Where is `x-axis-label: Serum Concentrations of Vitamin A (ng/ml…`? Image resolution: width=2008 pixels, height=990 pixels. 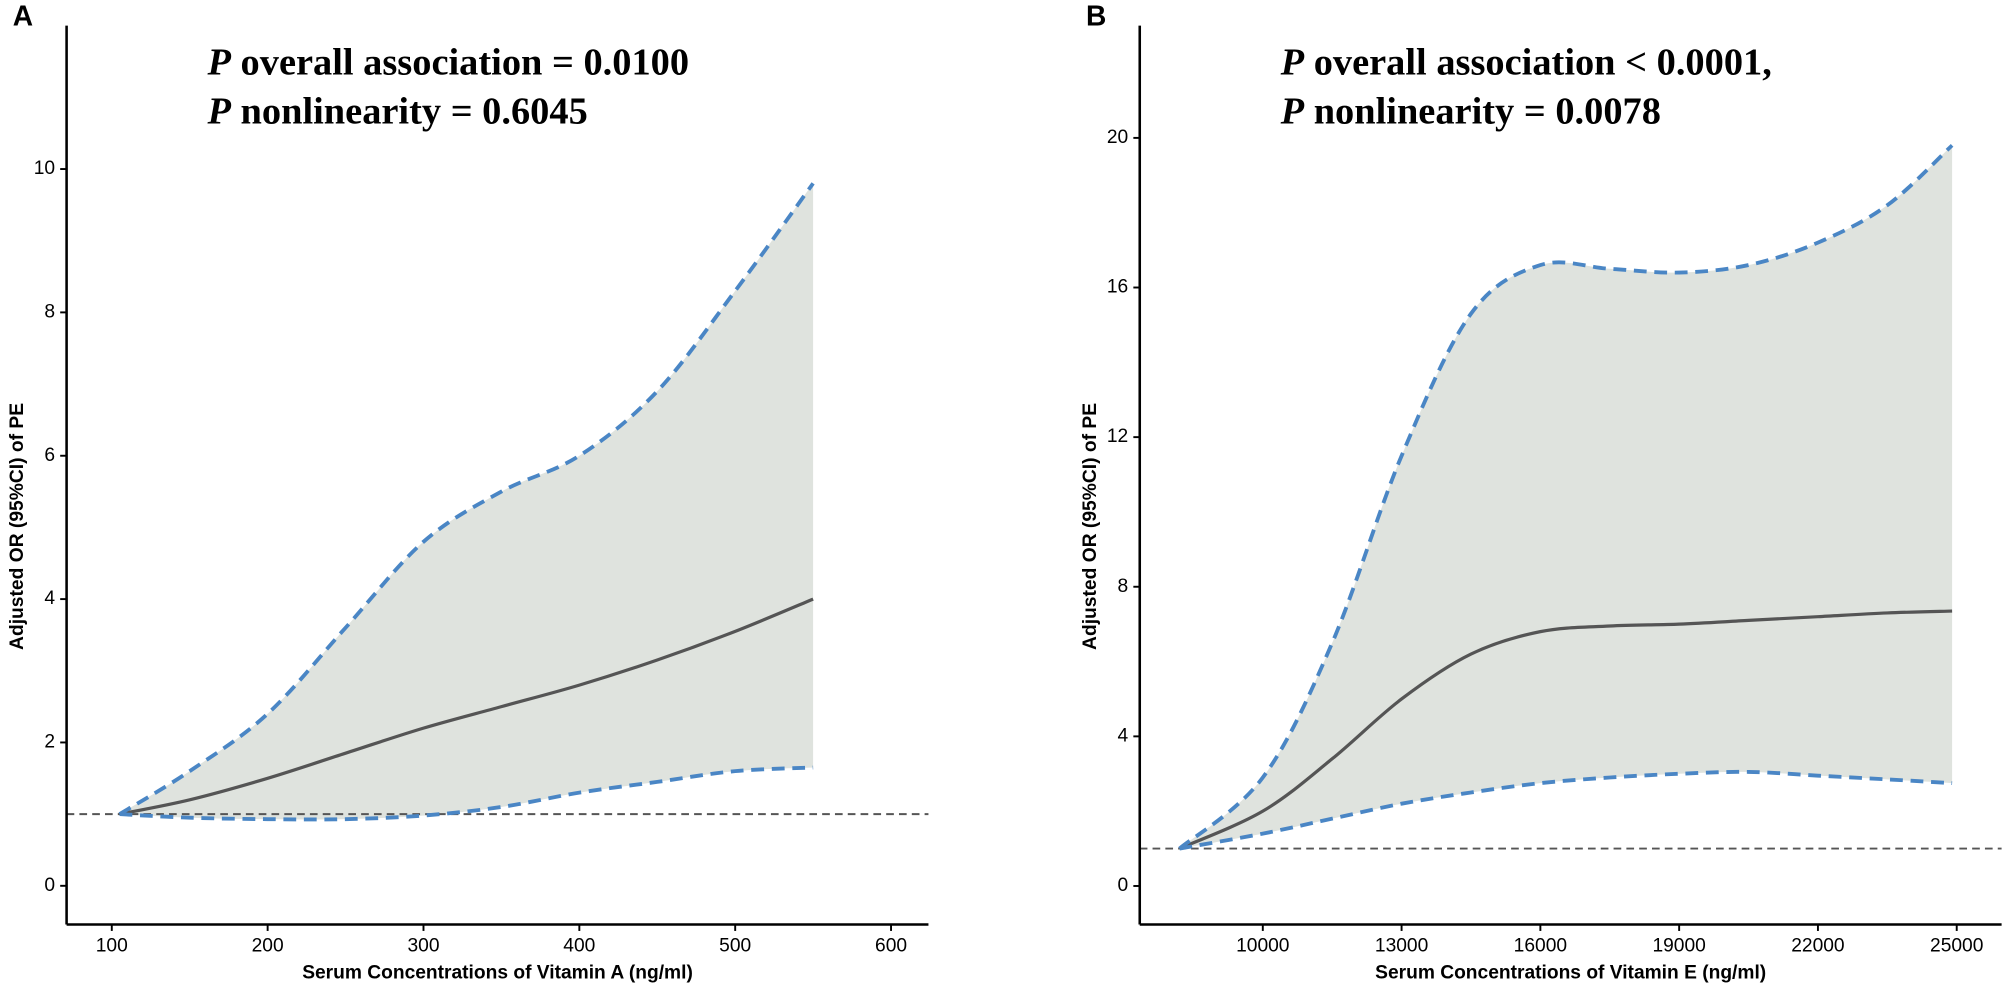
x-axis-label: Serum Concentrations of Vitamin A (ng/ml… is located at coordinates (497, 972).